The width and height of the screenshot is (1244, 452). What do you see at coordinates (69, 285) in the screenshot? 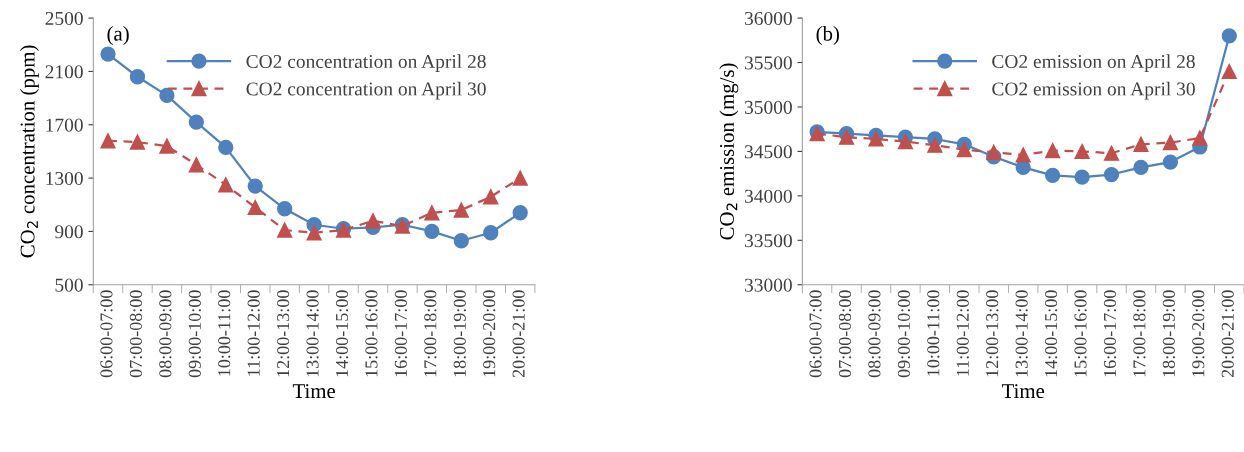
I see `y-tick-label: 500` at bounding box center [69, 285].